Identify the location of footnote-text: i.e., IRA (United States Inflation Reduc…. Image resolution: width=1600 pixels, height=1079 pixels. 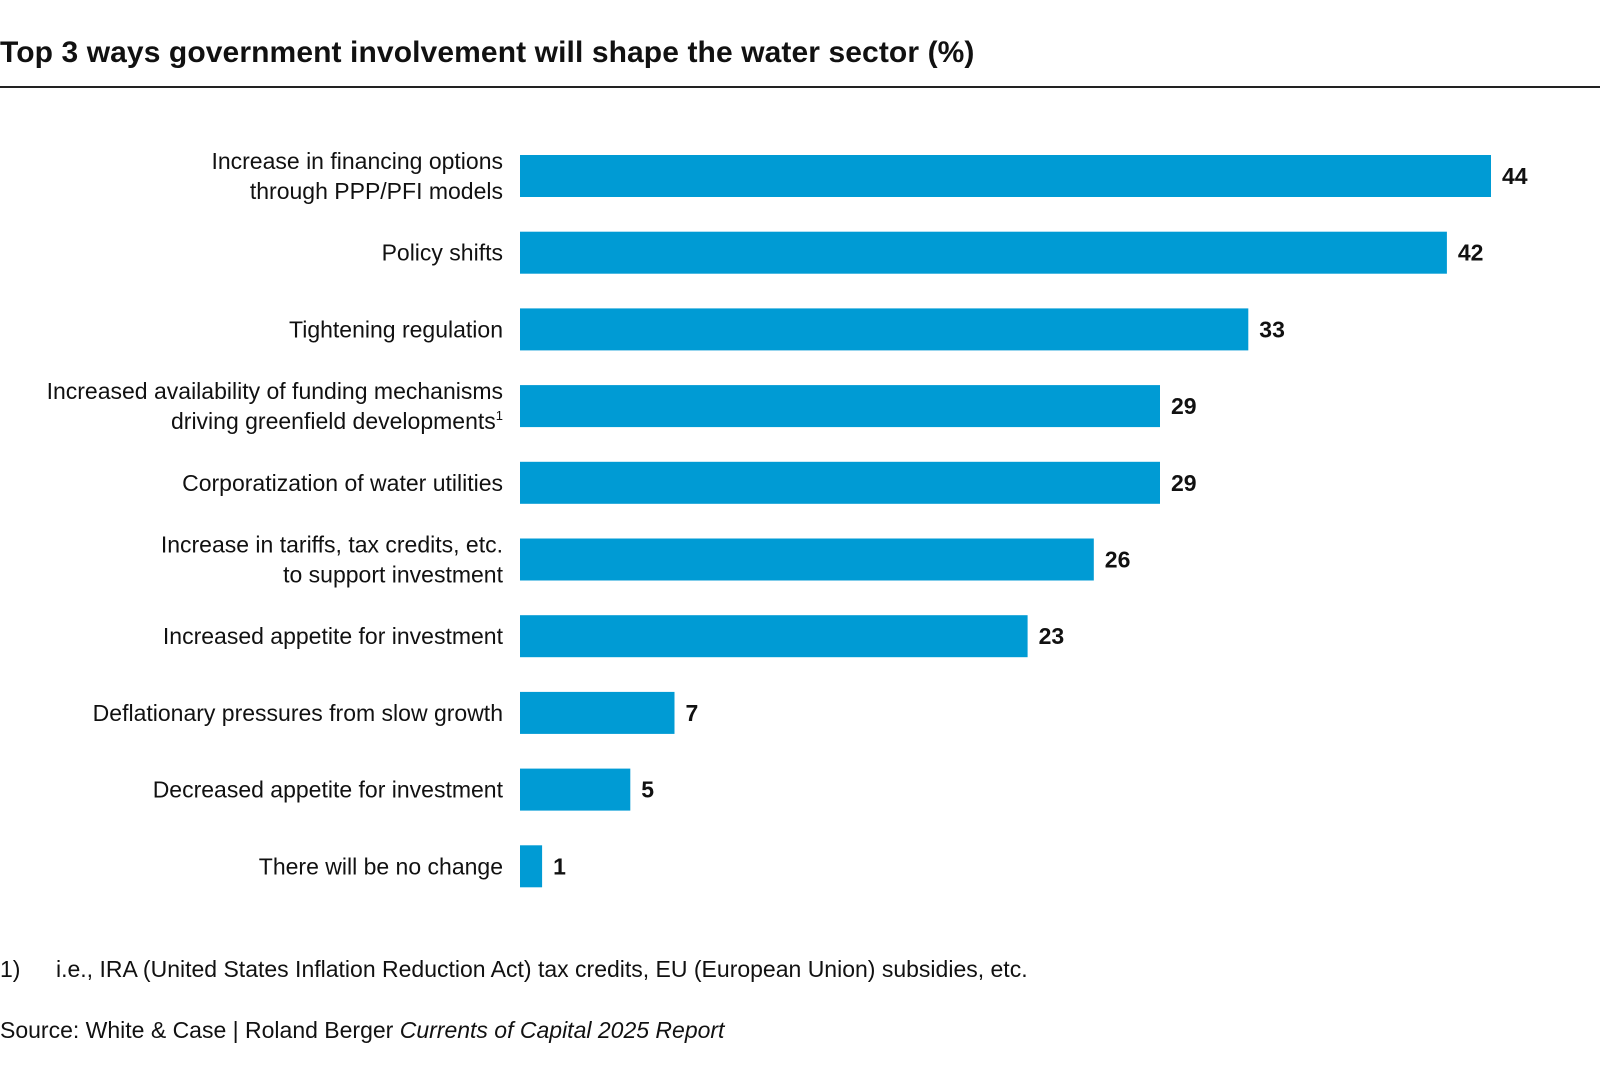
(542, 969).